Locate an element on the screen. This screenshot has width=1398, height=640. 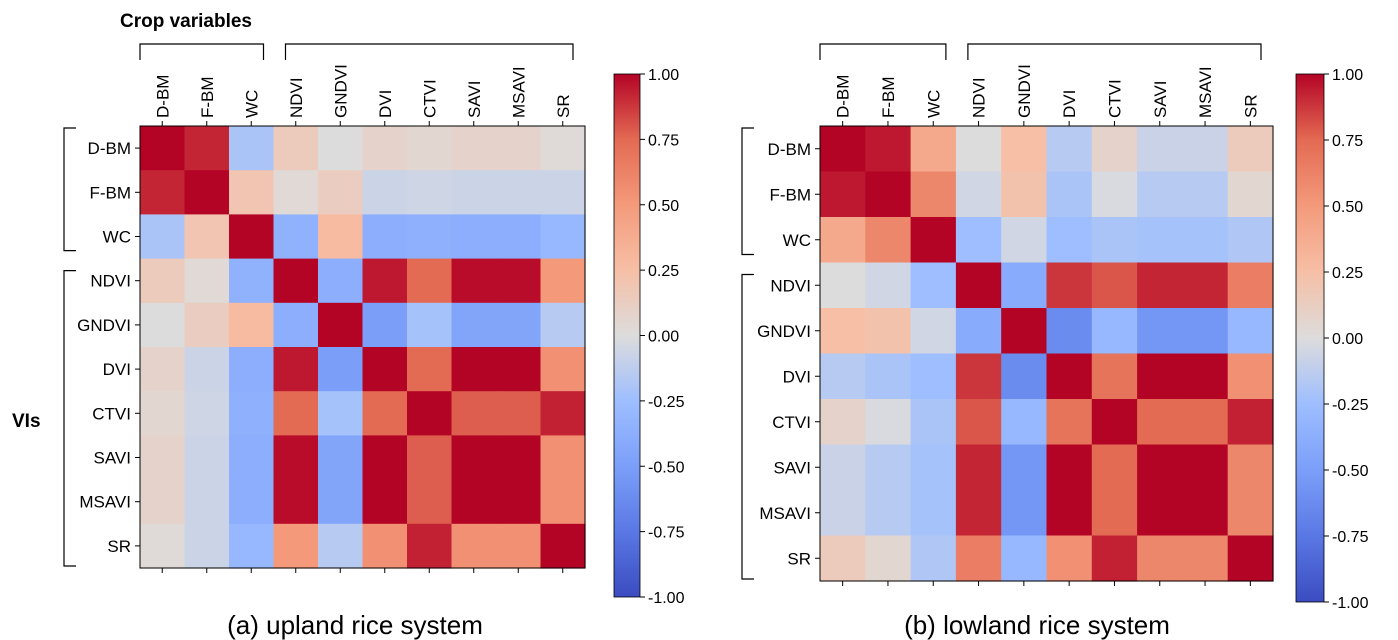
heatmap-cell-DVI-D-BM is located at coordinates (163, 369).